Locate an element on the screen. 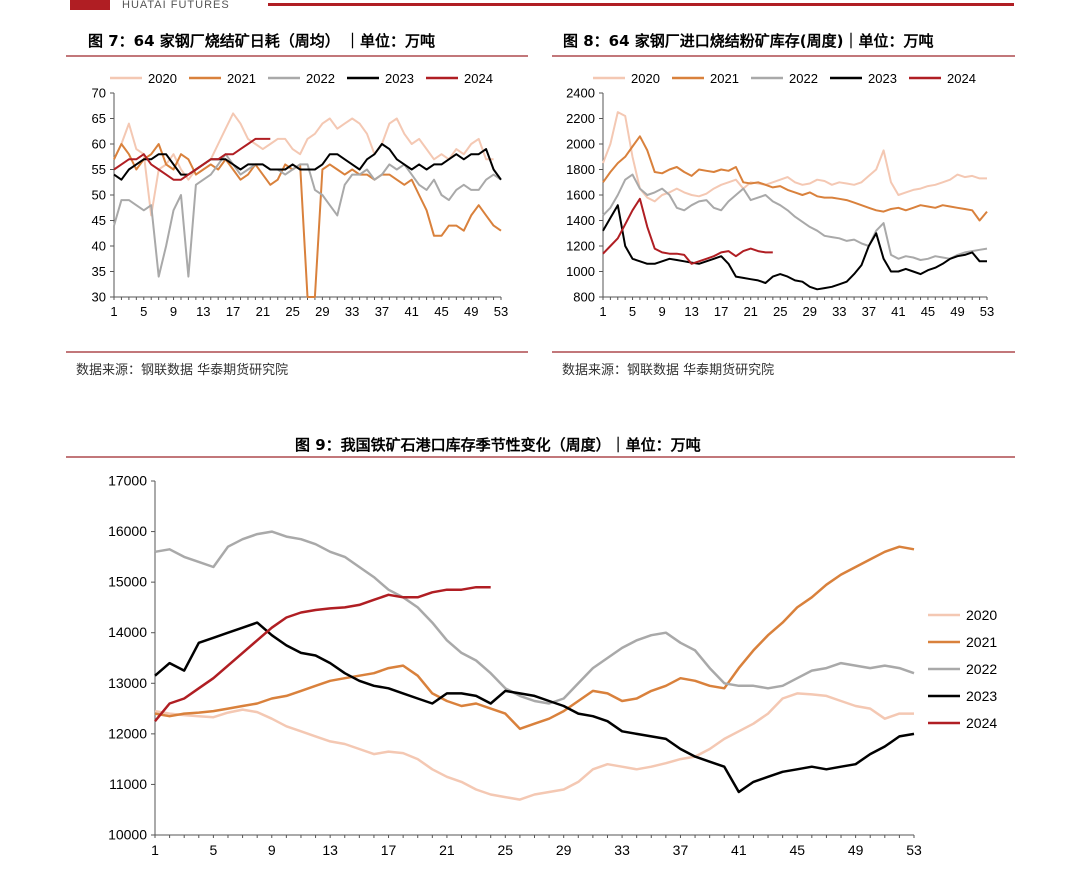 The width and height of the screenshot is (1080, 871). chart3-x-tick-label: 37 is located at coordinates (681, 850).